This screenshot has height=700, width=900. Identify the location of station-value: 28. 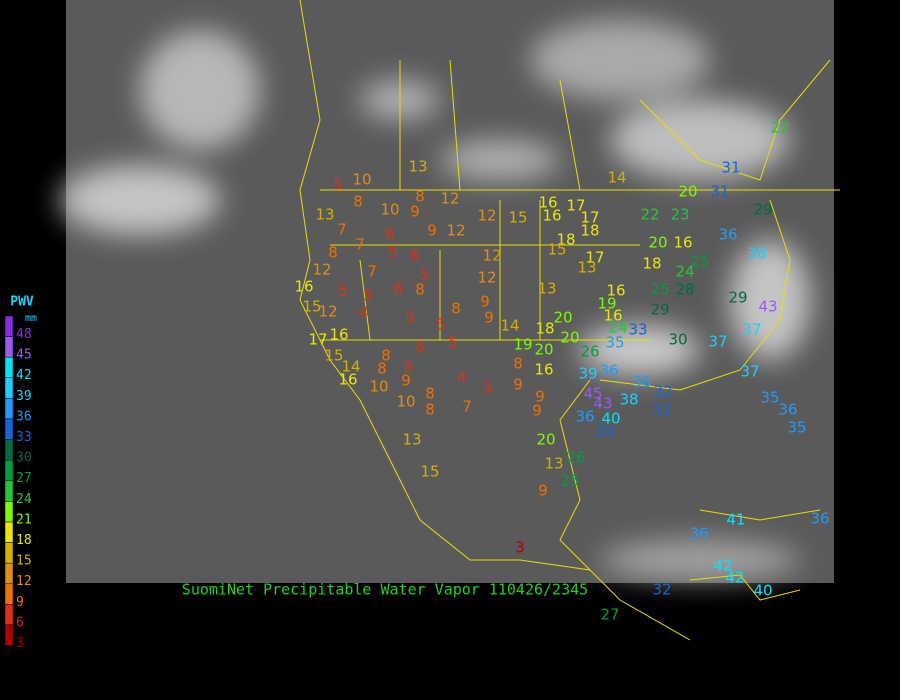
(684, 290).